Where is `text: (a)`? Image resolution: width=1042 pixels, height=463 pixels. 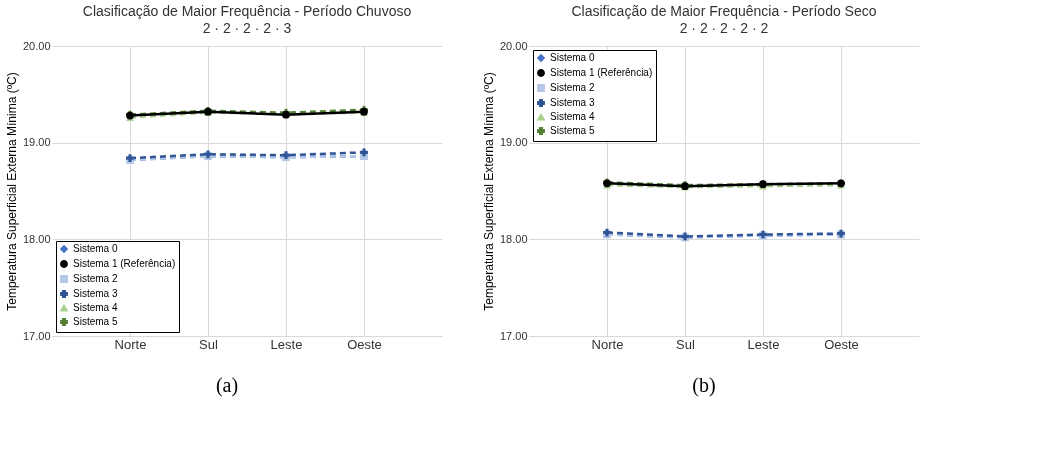
text: (a) is located at coordinates (227, 385).